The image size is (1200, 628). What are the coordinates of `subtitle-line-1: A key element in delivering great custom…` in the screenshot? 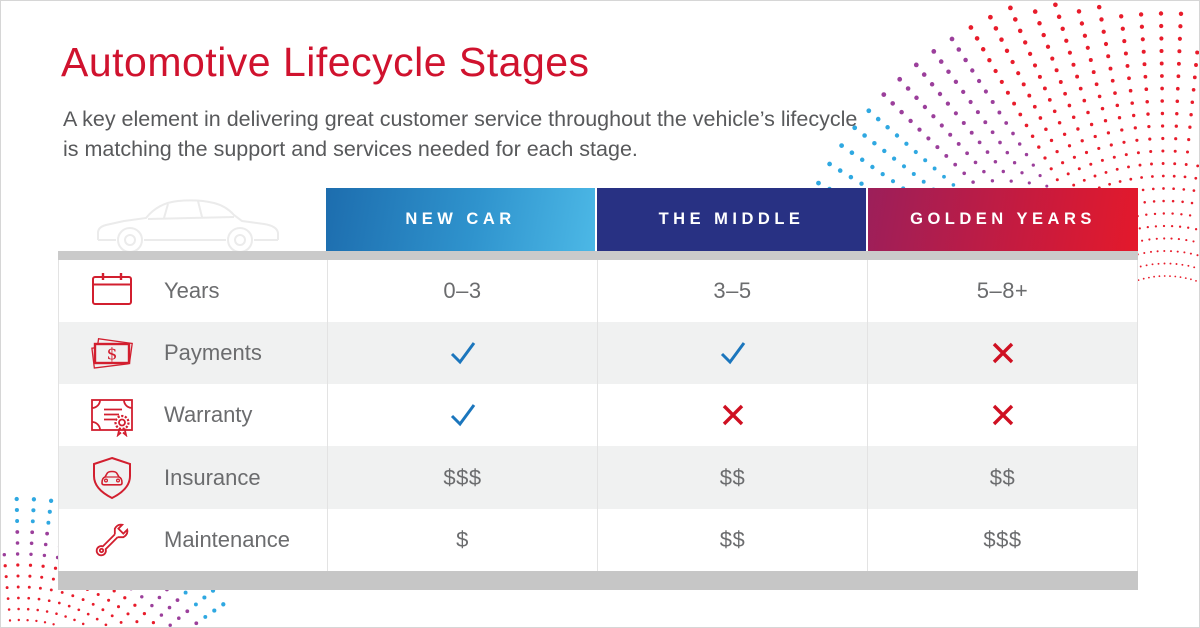 It's located at (460, 119).